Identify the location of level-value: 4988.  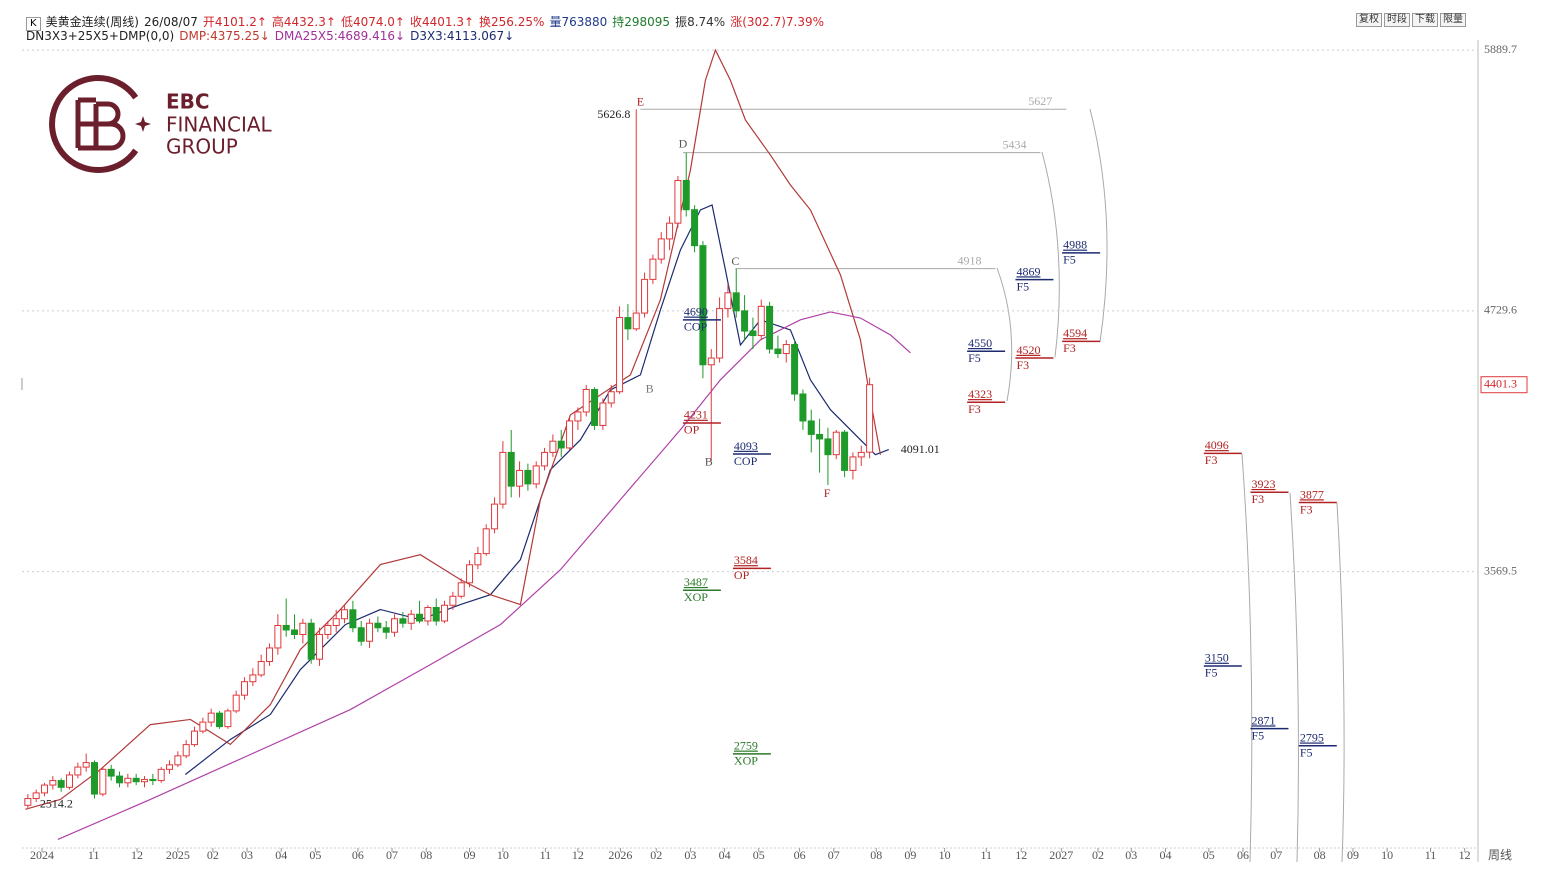
(1075, 245).